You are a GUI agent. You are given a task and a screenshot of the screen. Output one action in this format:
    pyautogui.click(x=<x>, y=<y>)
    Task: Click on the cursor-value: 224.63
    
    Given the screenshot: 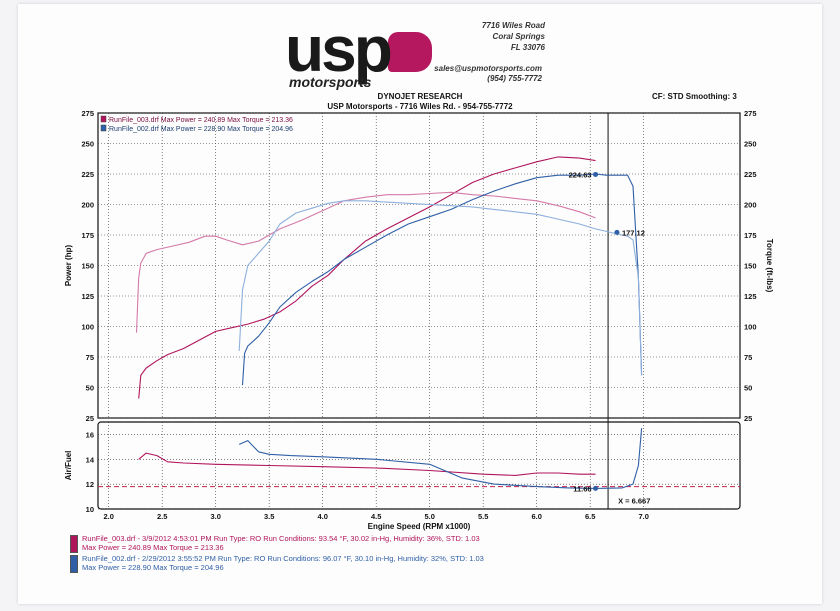 What is the action you would take?
    pyautogui.click(x=580, y=174)
    